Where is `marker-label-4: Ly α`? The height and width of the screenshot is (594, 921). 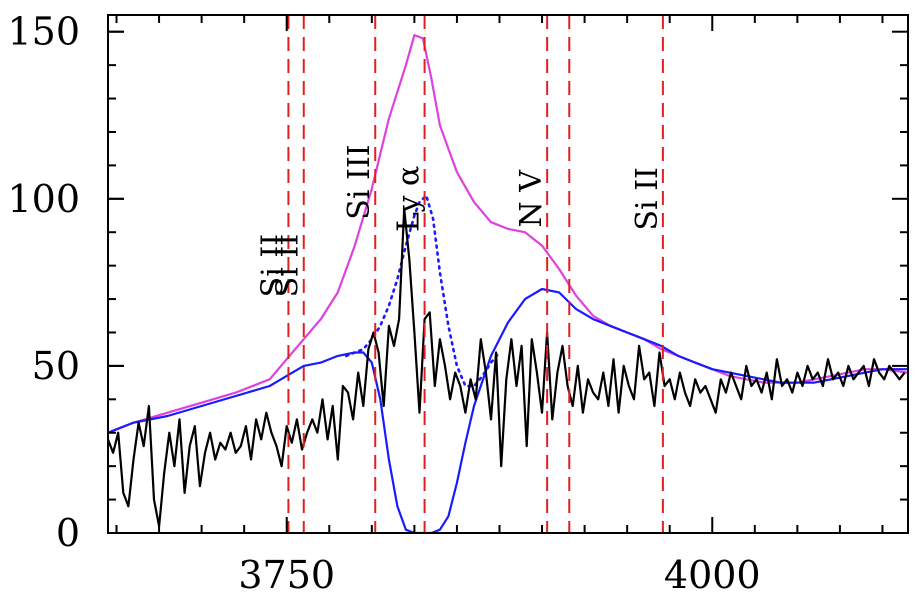
marker-label-4: Ly α is located at coordinates (409, 199).